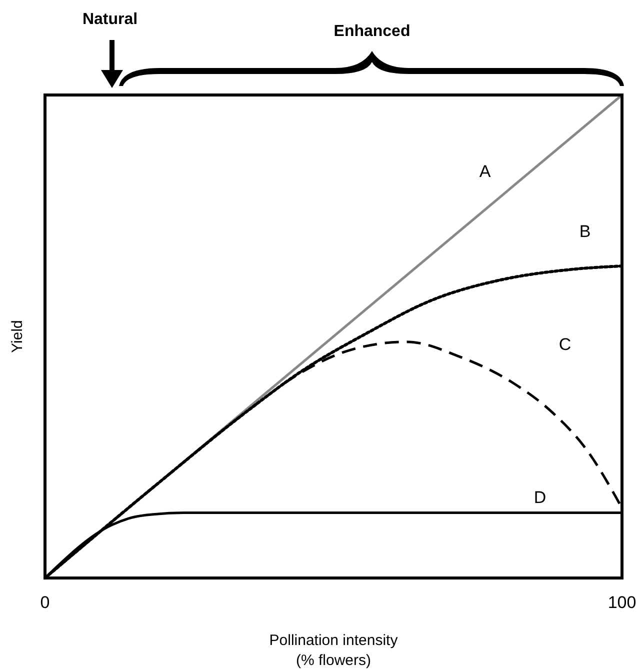 The height and width of the screenshot is (669, 640). Describe the element at coordinates (372, 31) in the screenshot. I see `text: Enhanced` at that location.